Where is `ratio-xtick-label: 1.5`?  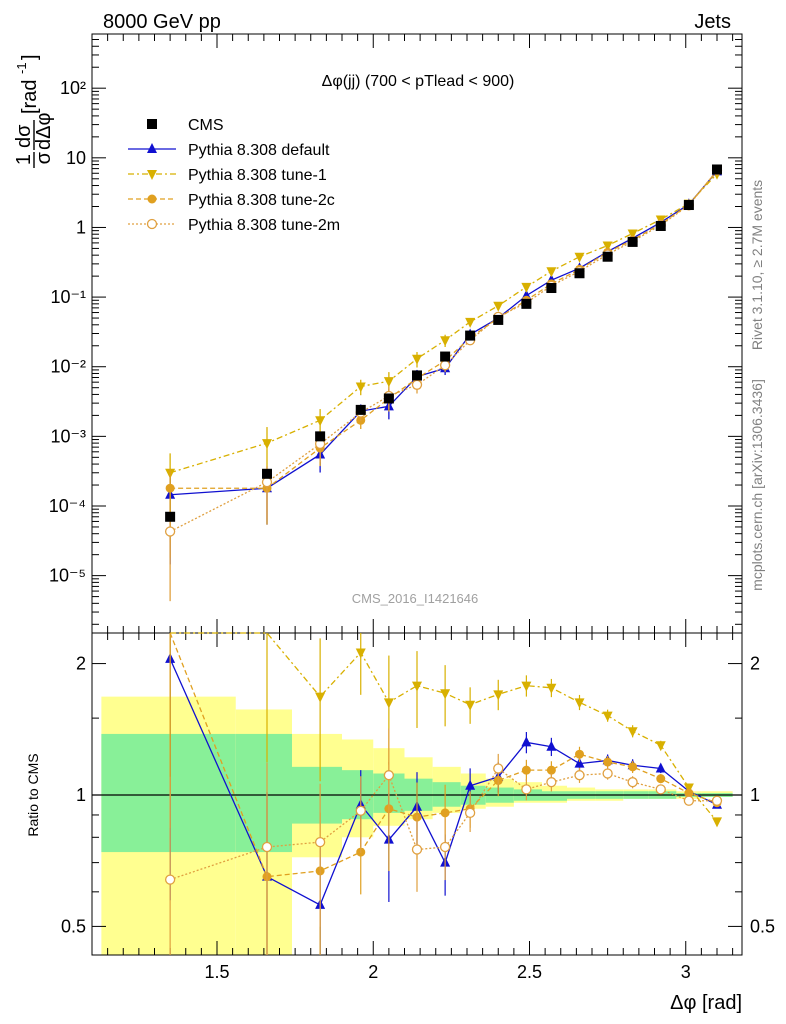 ratio-xtick-label: 1.5 is located at coordinates (216, 972).